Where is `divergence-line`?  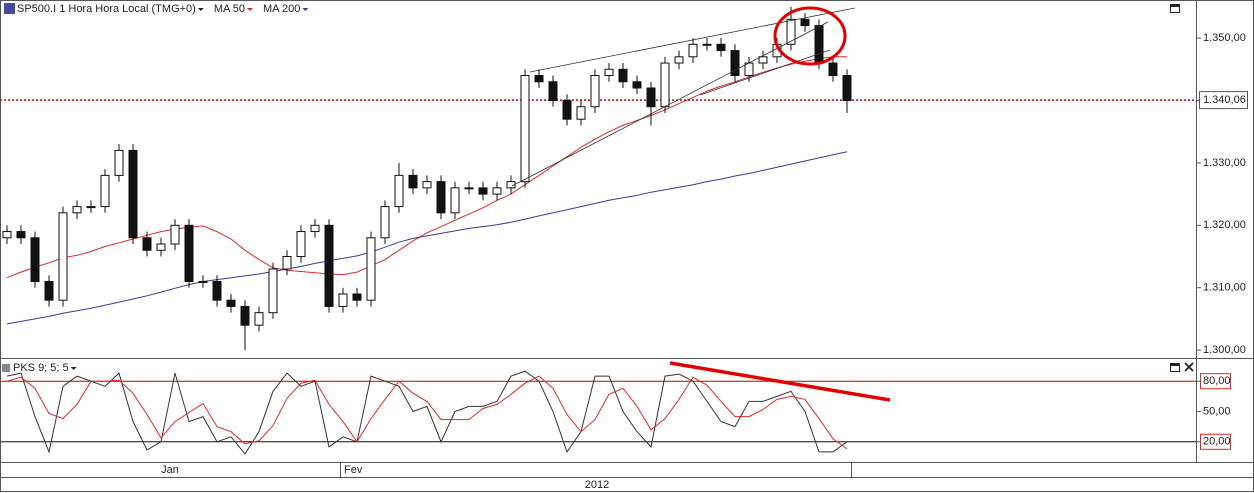 divergence-line is located at coordinates (780, 381).